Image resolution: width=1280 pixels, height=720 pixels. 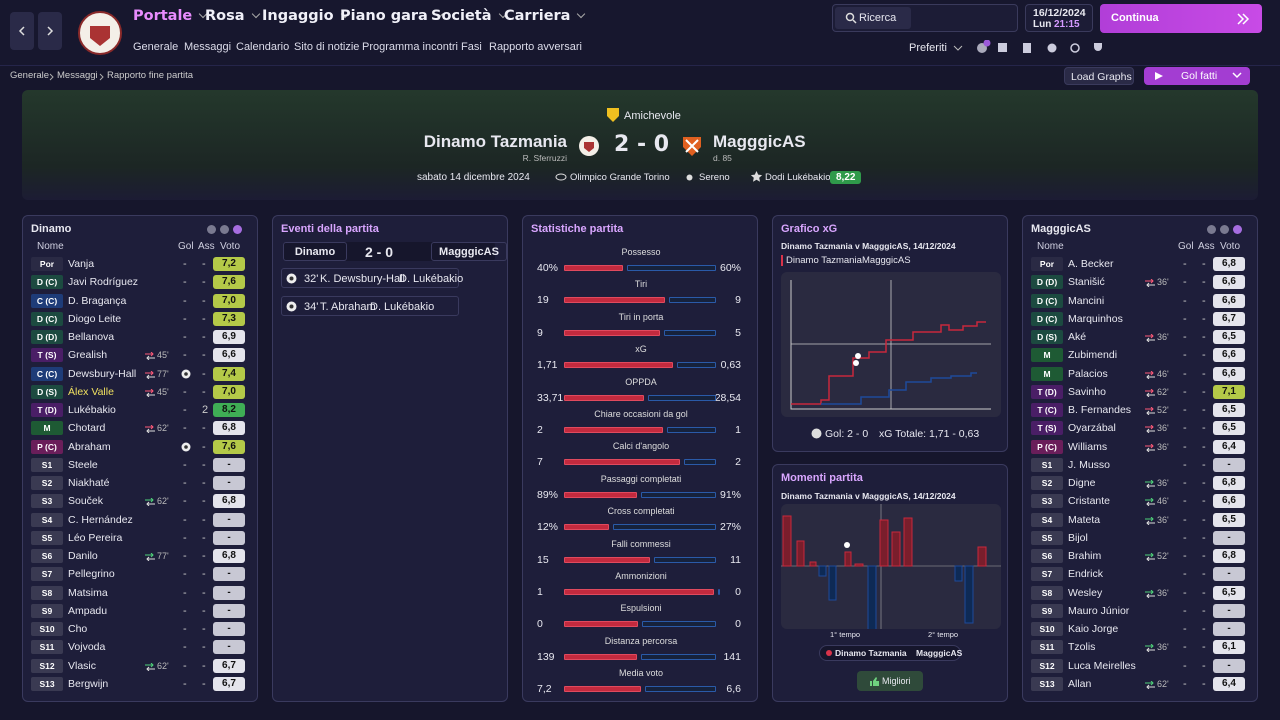 I want to click on player-name: Savinho, so click(x=1087, y=391).